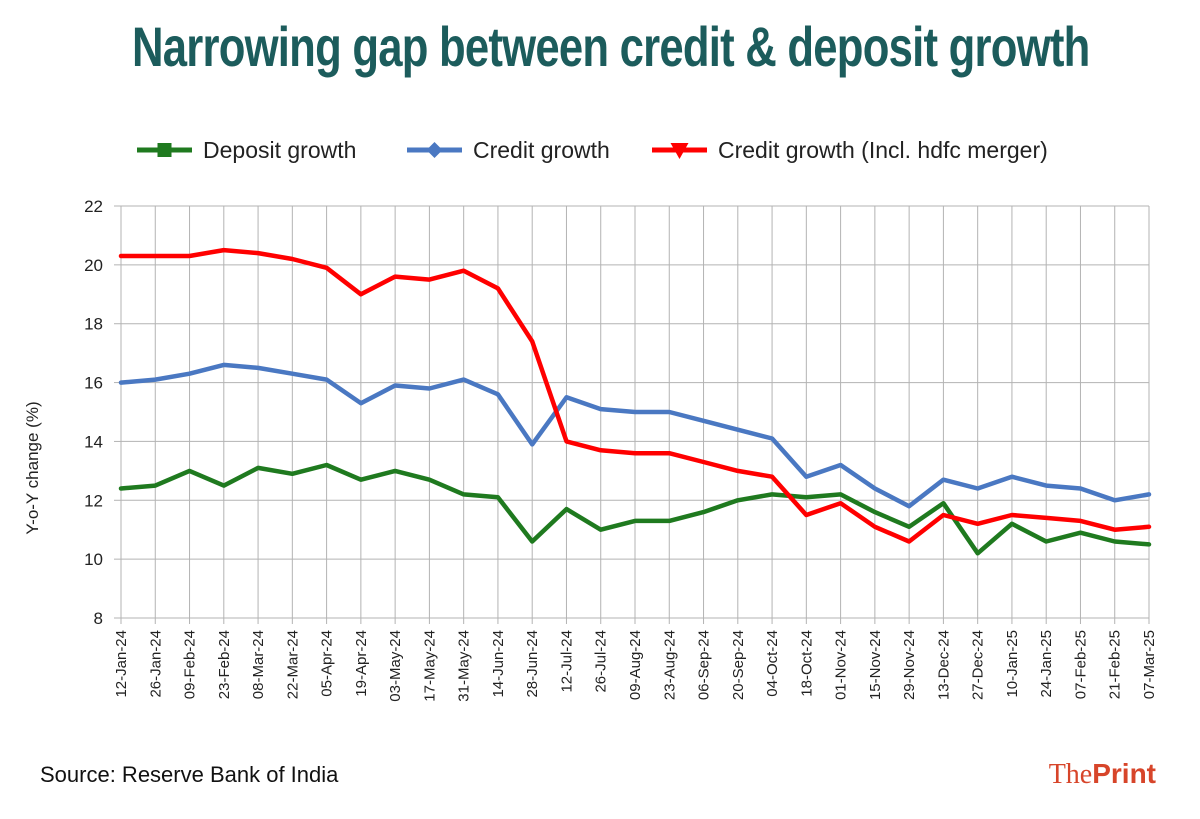 The image size is (1200, 819). Describe the element at coordinates (1070, 774) in the screenshot. I see `brand-logo-the: The` at that location.